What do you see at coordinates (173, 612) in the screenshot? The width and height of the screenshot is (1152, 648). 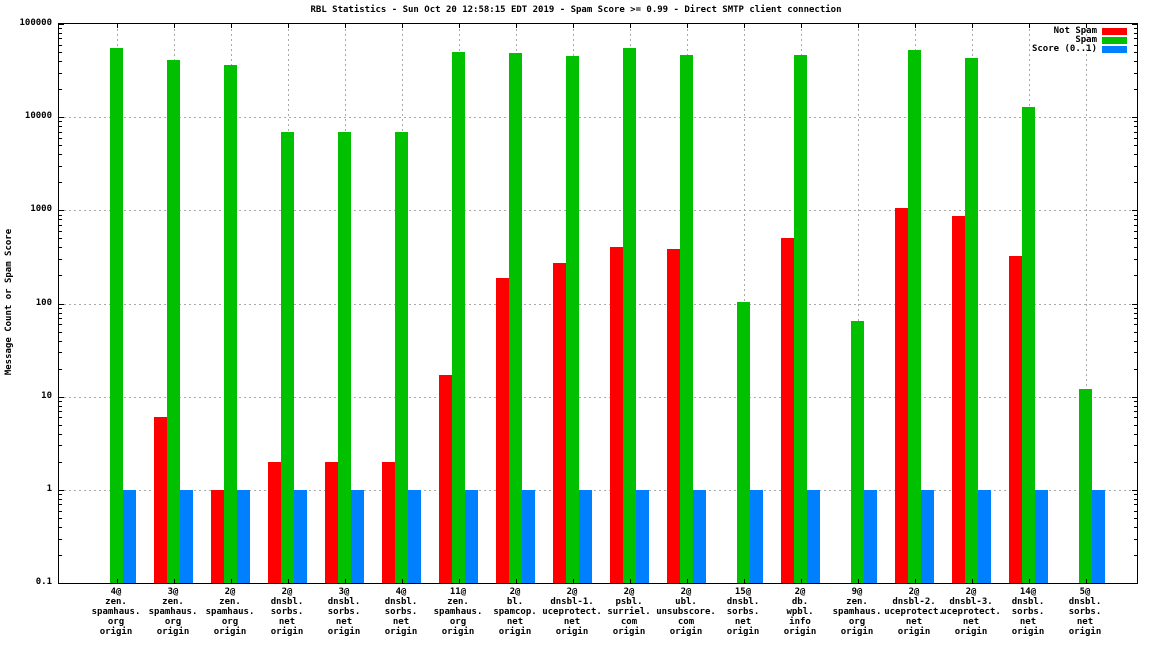 I see `x-tick-label: 3@ zen. spamhaus. org origin` at bounding box center [173, 612].